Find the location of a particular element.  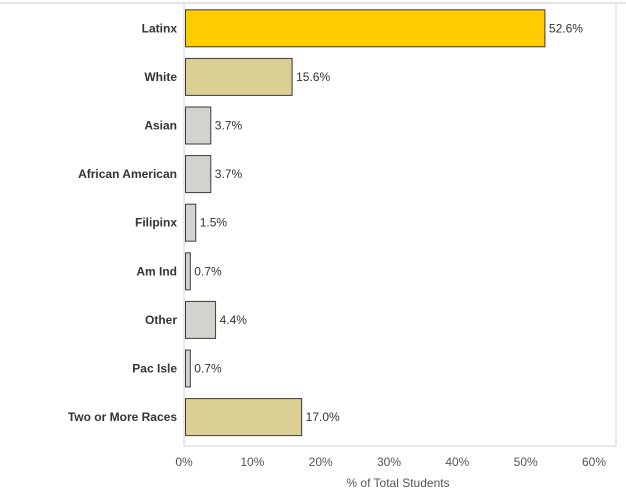

x-axis-title: % of Total Students is located at coordinates (397, 483).